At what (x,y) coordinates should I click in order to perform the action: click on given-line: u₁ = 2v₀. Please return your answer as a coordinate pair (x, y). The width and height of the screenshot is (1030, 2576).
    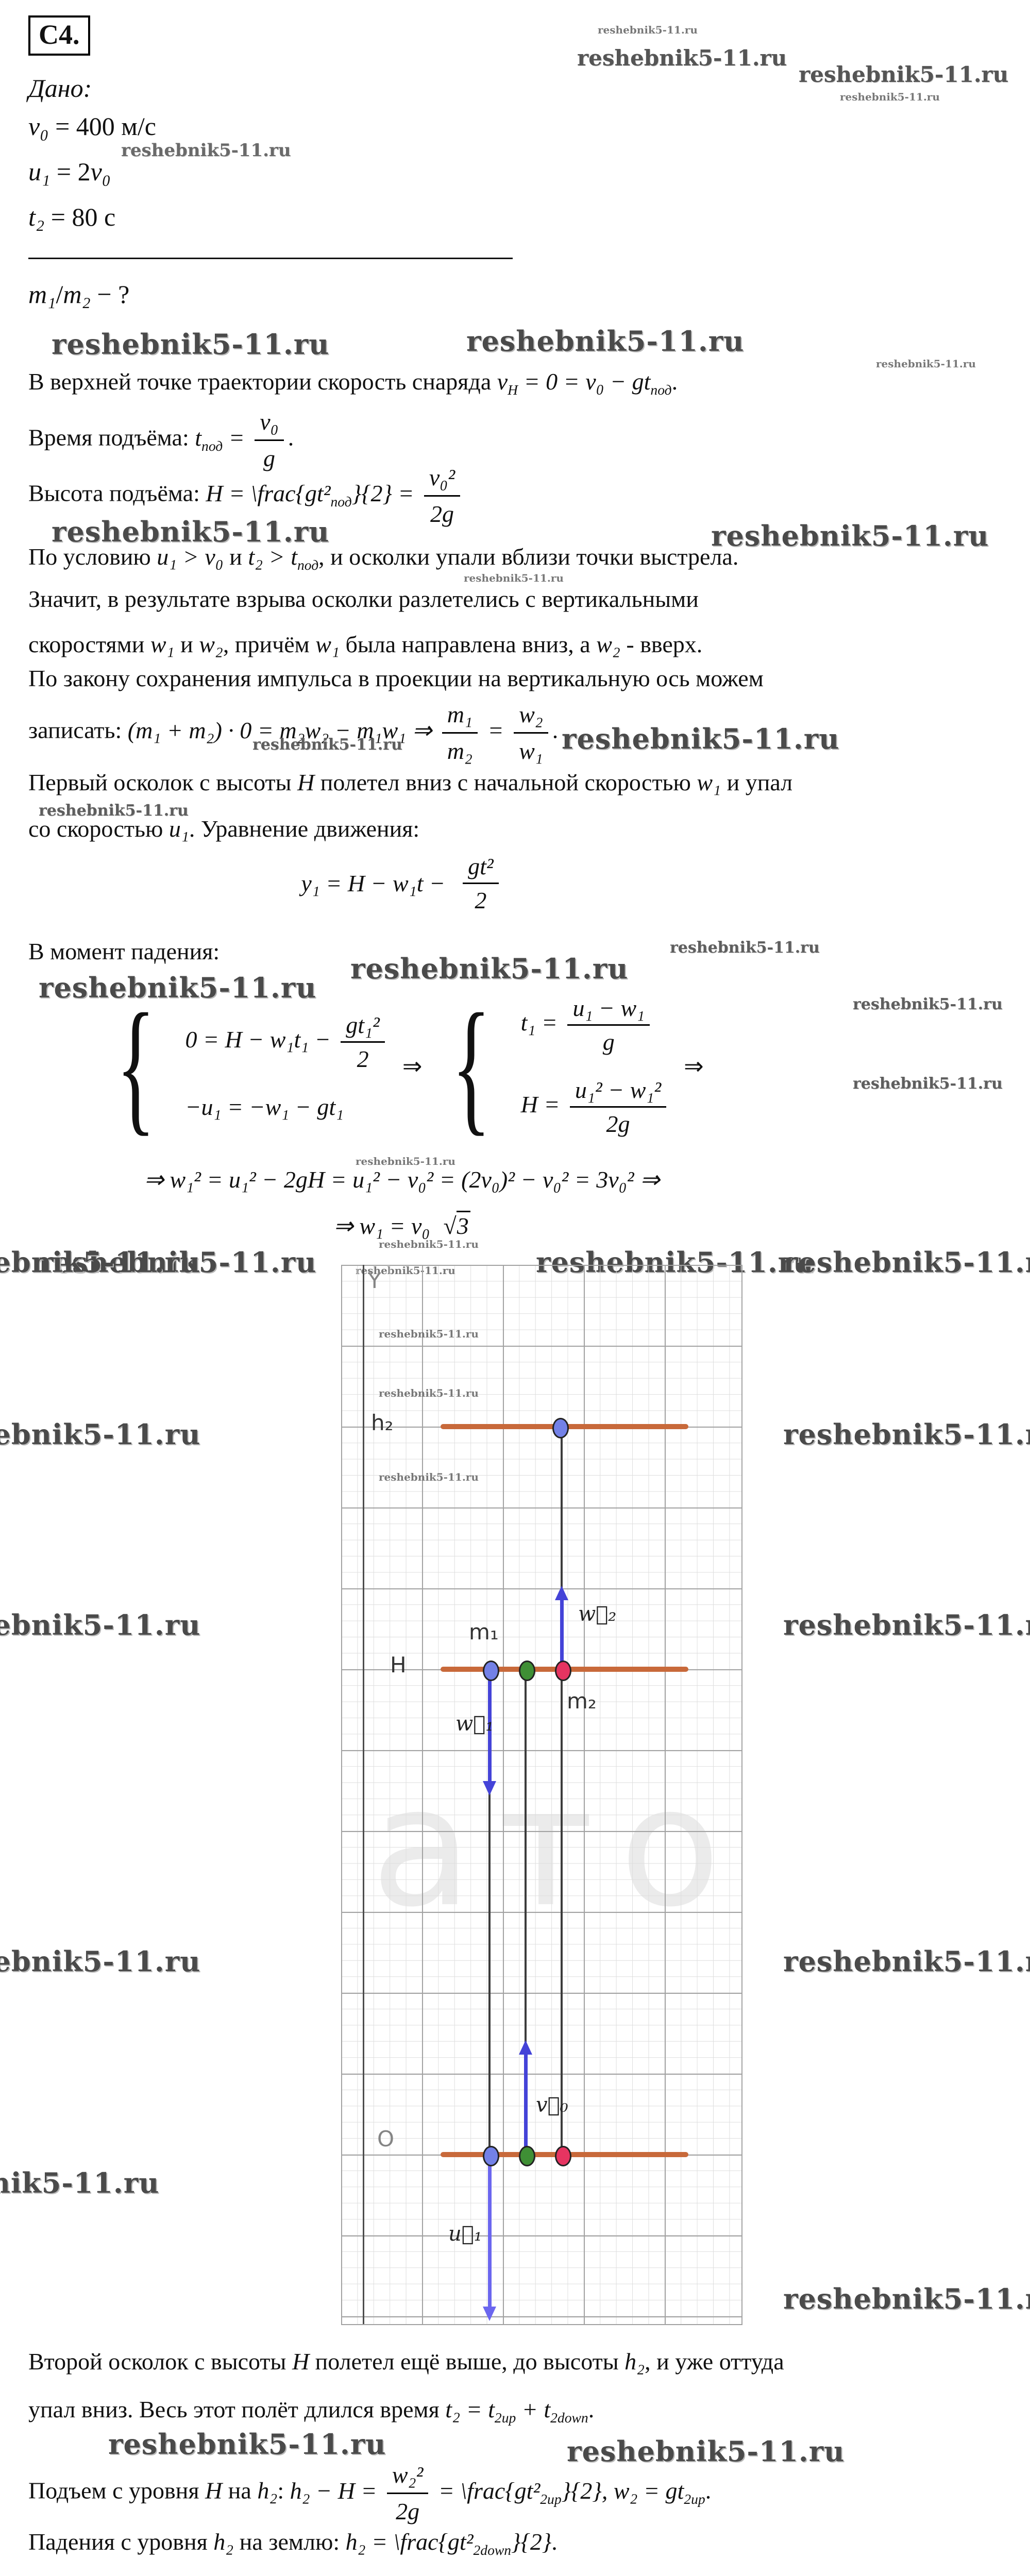
    Looking at the image, I should click on (69, 171).